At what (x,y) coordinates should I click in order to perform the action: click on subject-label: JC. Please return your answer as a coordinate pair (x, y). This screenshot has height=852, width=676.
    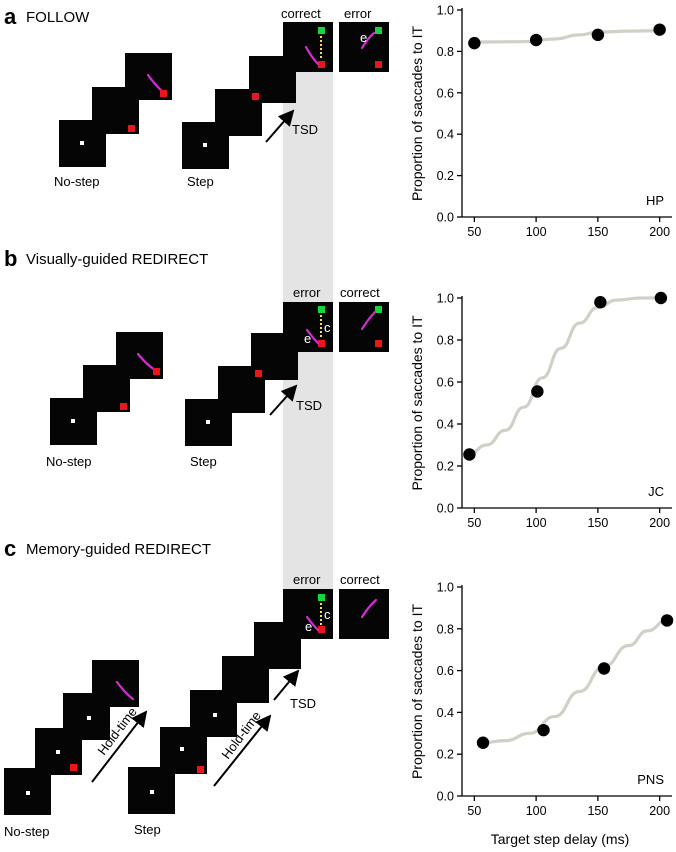
    Looking at the image, I should click on (656, 491).